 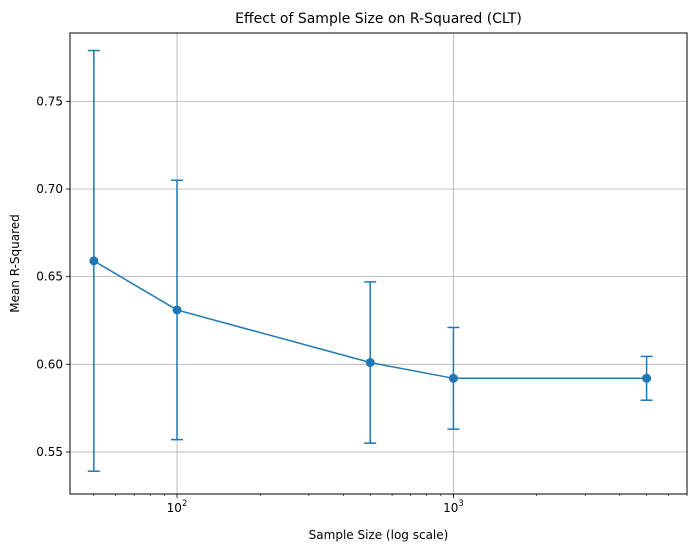 What do you see at coordinates (49, 364) in the screenshot?
I see `y-tick-label: 0.60` at bounding box center [49, 364].